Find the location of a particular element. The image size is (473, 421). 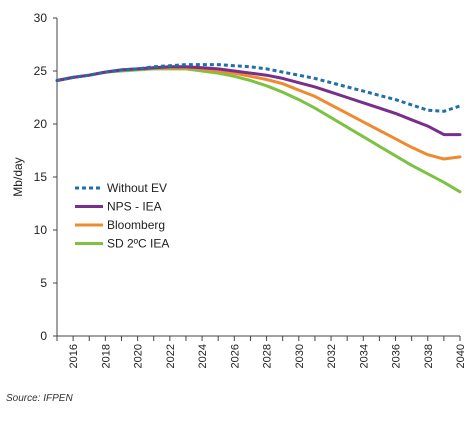

x-tick-label: 2022 is located at coordinates (171, 356).